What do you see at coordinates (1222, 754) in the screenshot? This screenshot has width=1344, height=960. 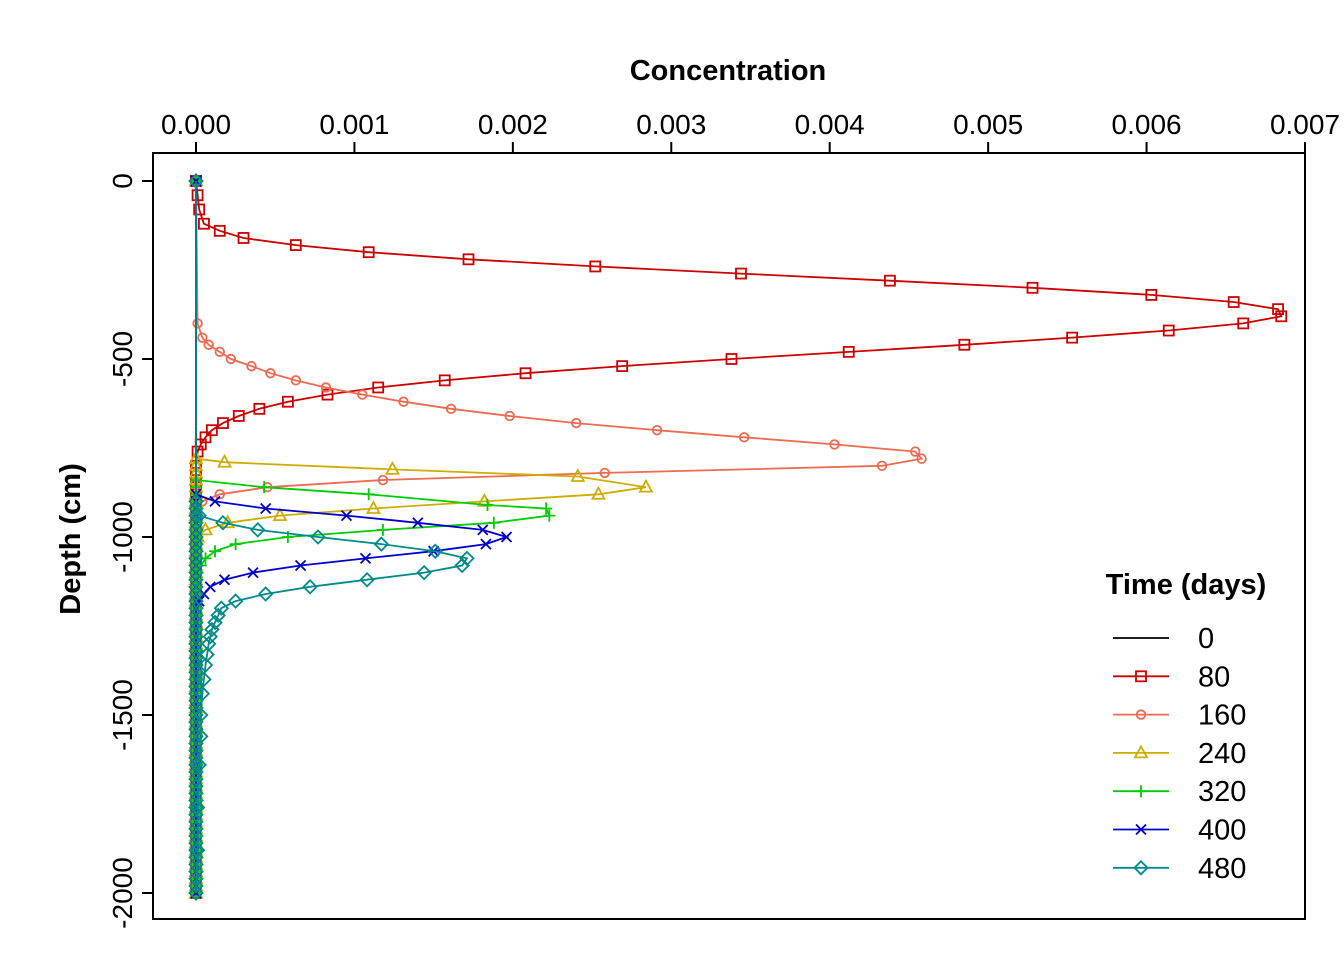 I see `legend-label: 240` at bounding box center [1222, 754].